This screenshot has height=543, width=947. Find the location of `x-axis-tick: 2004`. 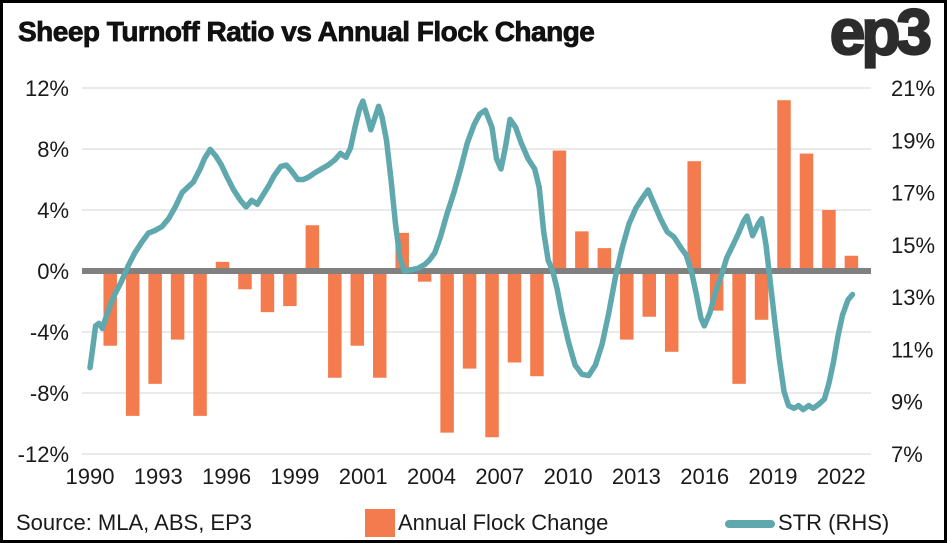

x-axis-tick: 2004 is located at coordinates (431, 476).